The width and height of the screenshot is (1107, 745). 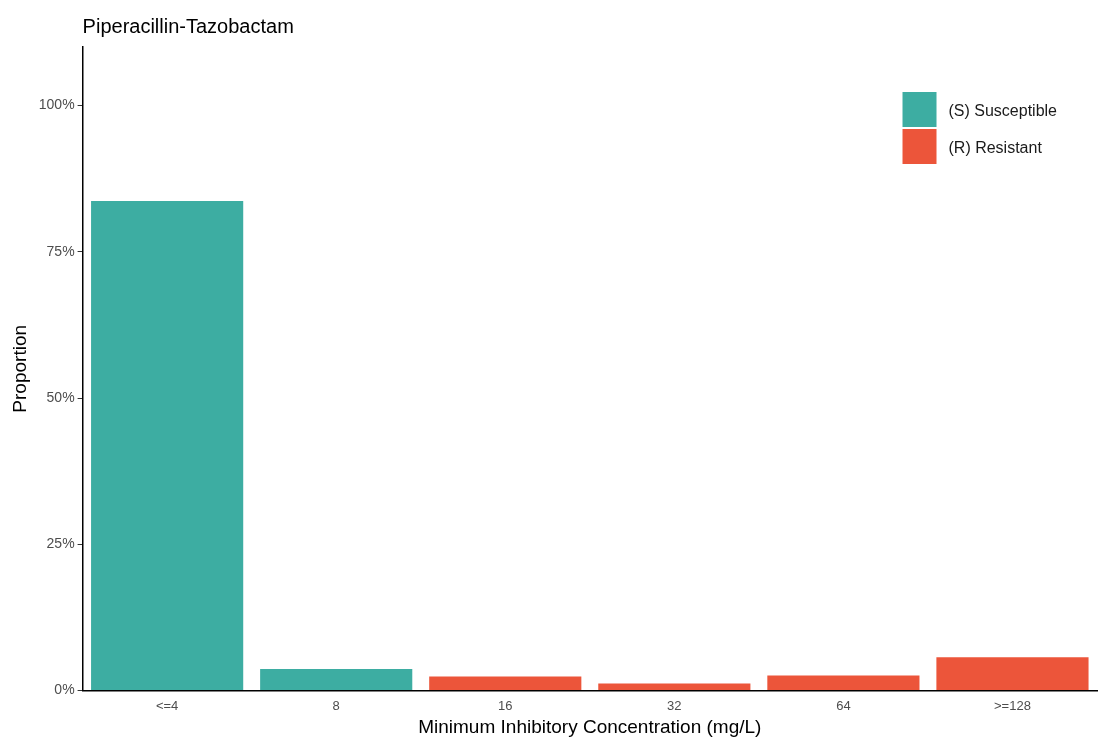 I want to click on y-tick-label: 50%, so click(x=60, y=396).